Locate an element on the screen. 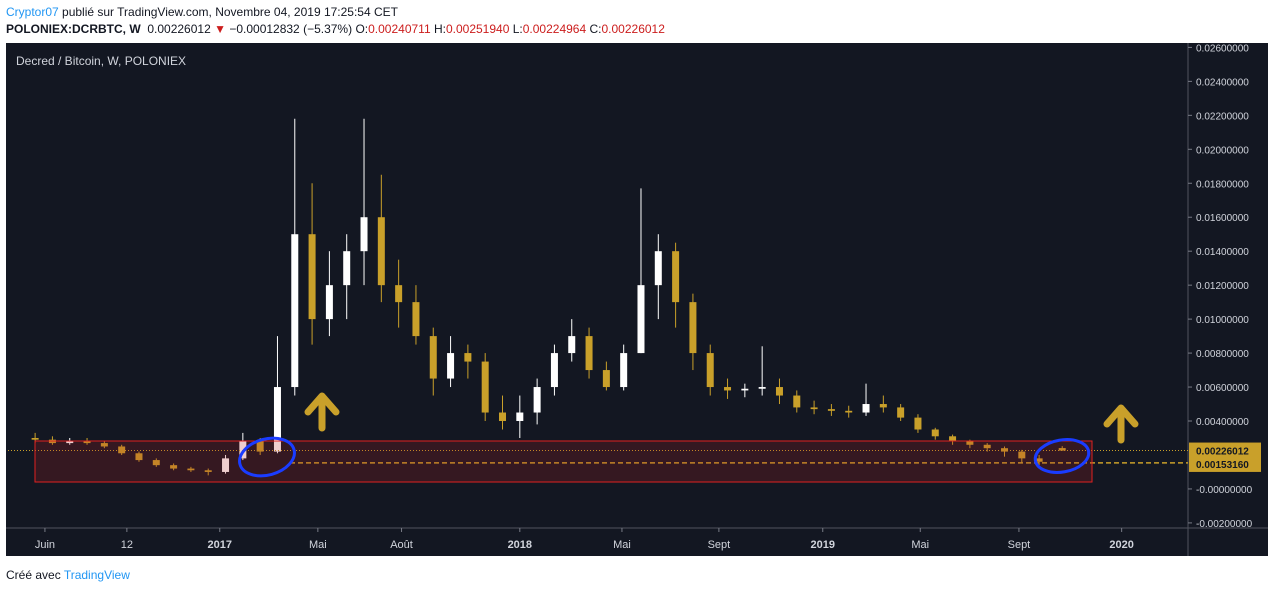  ohlc-value: 0.00240711 is located at coordinates (399, 29).